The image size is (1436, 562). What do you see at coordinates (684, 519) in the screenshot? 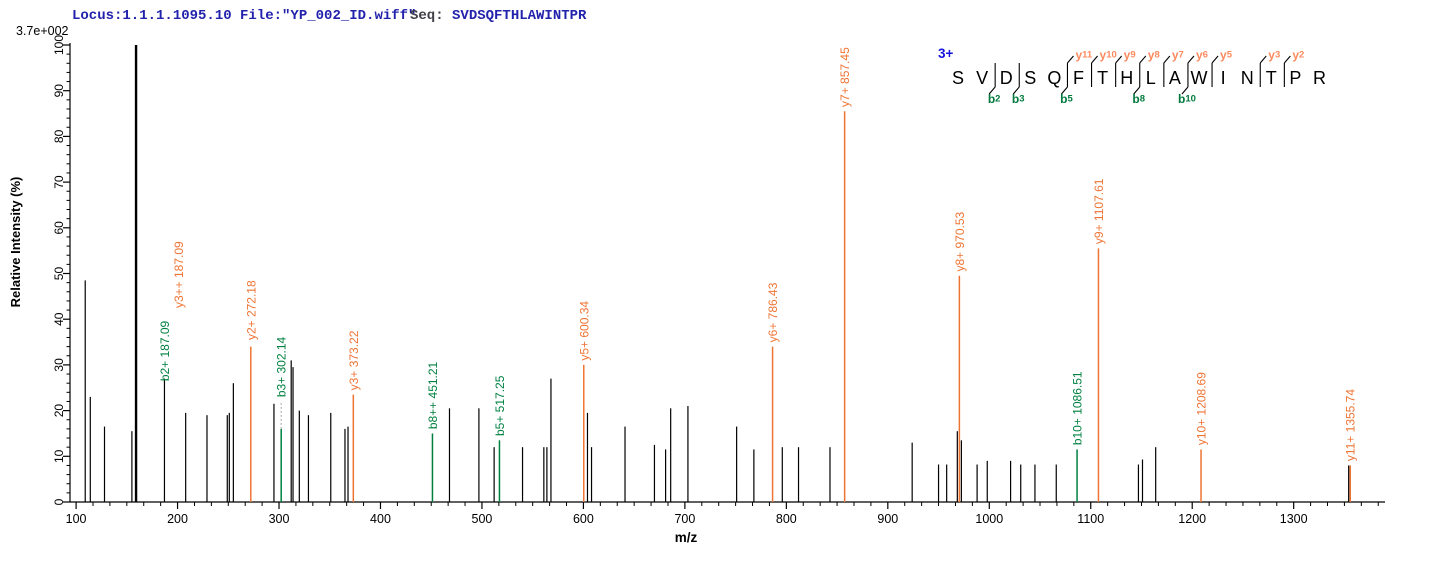
I see `x-tick-label: 700` at bounding box center [684, 519].